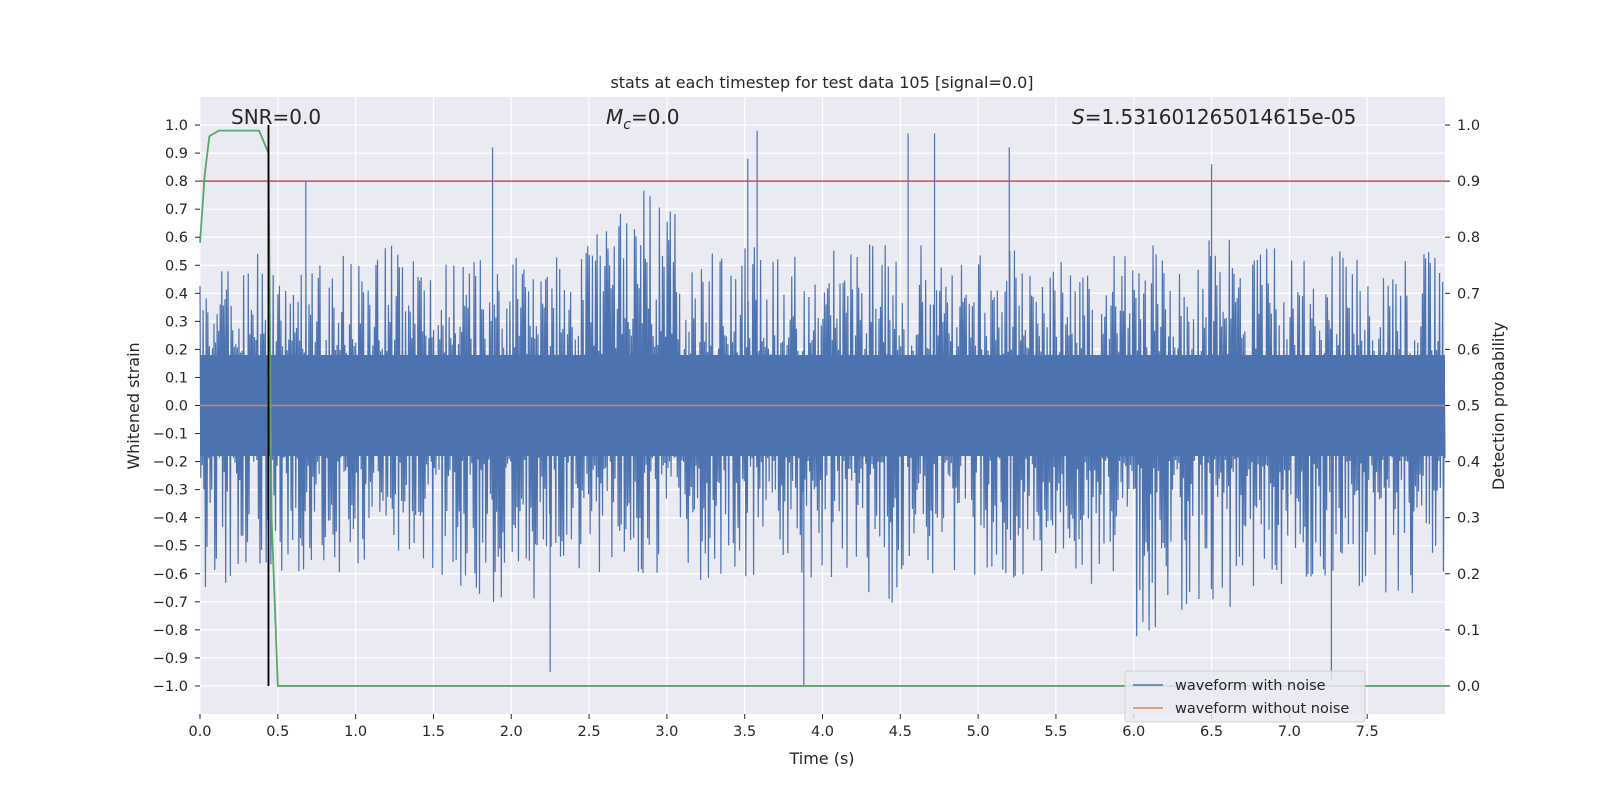 Image resolution: width=1600 pixels, height=800 pixels. What do you see at coordinates (744, 732) in the screenshot?
I see `x-tick-label: 3.5` at bounding box center [744, 732].